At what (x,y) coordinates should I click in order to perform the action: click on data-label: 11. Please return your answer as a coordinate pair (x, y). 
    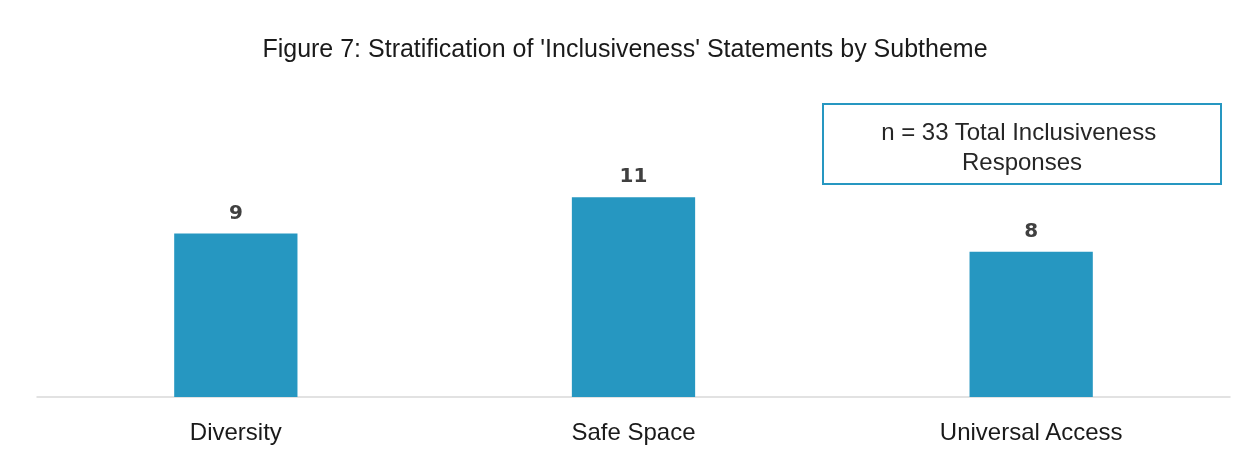
    Looking at the image, I should click on (633, 175).